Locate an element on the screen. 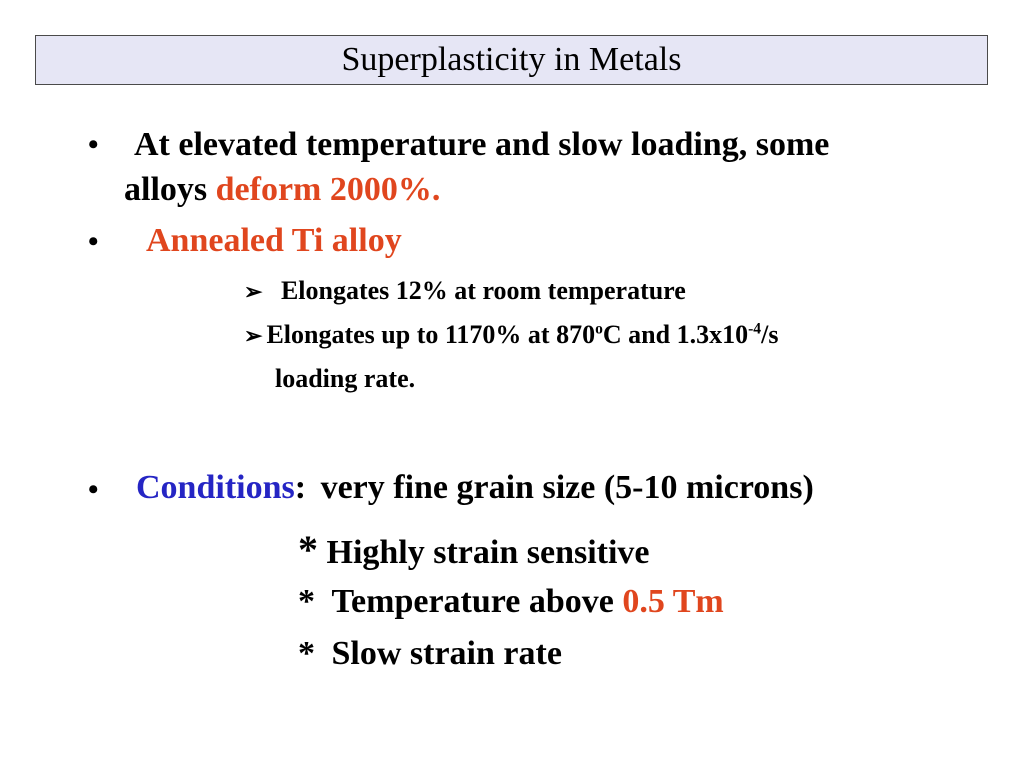 This screenshot has height=768, width=1024. sub-item-2-sup-1: o is located at coordinates (599, 329).